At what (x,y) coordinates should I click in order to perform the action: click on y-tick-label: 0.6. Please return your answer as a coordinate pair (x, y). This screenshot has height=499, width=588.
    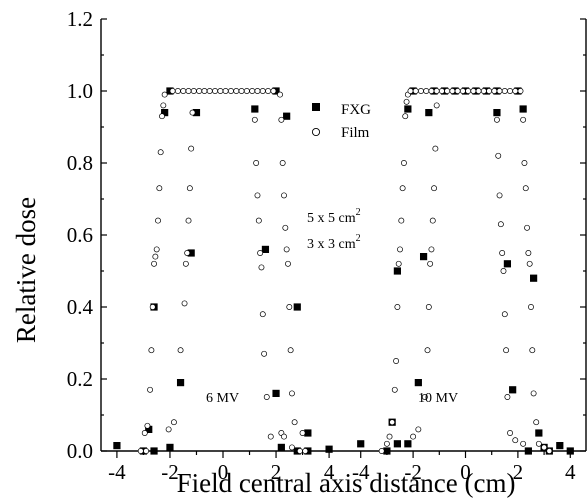
    Looking at the image, I should click on (80, 235).